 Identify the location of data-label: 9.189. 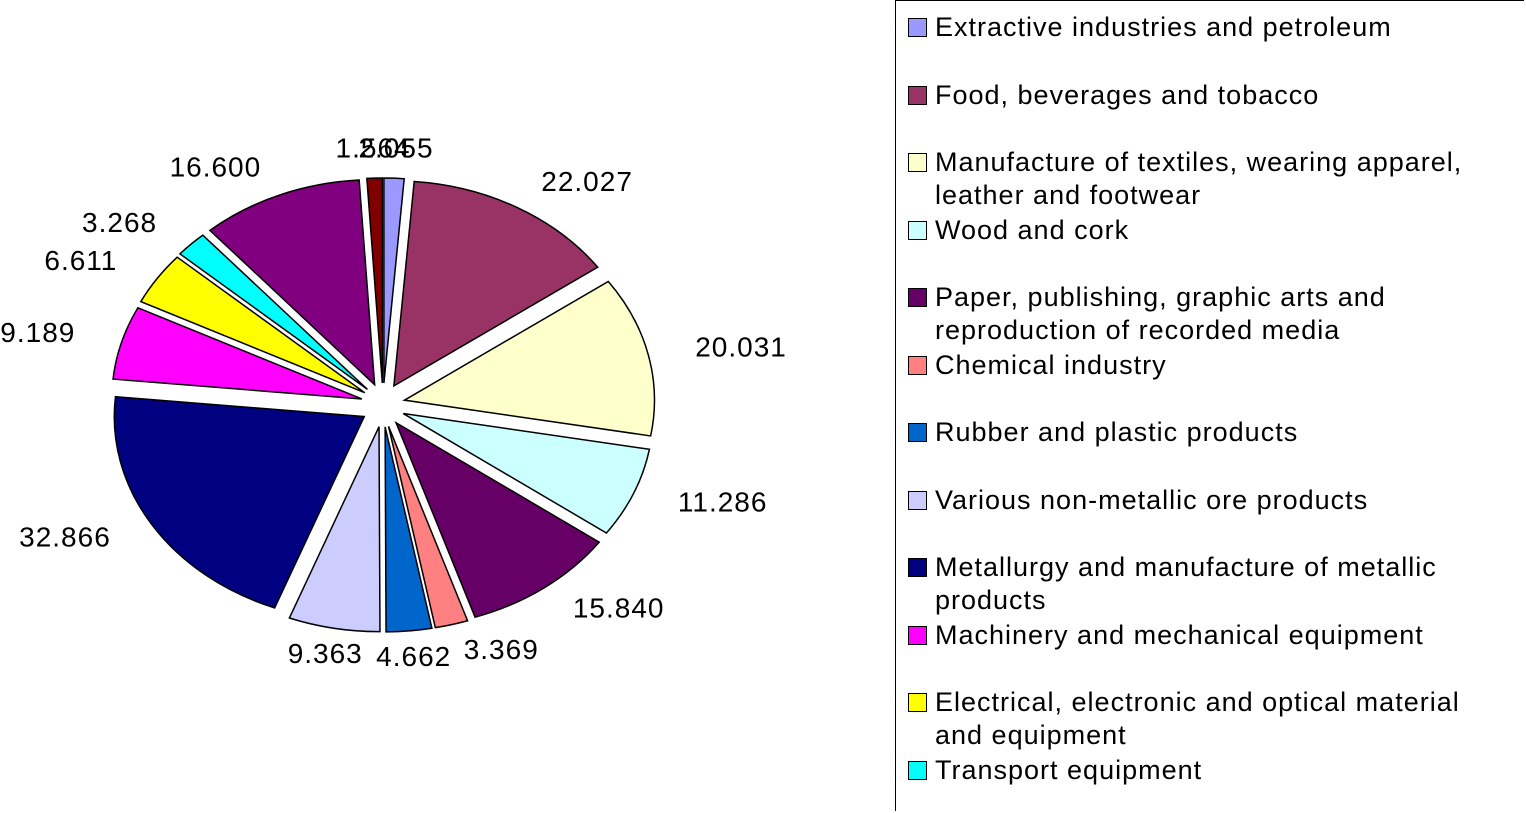
(37, 332).